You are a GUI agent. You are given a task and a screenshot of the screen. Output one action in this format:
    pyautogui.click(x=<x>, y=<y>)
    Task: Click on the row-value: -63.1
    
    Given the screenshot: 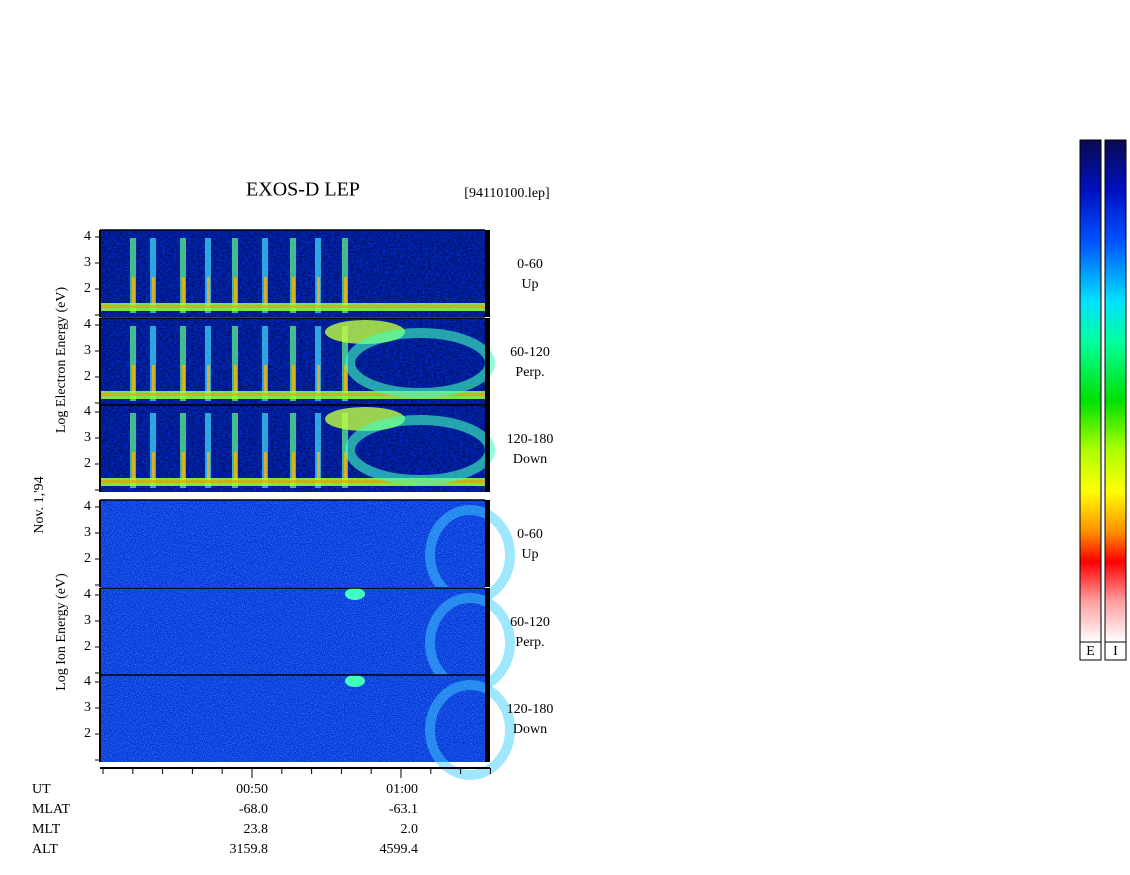 What is the action you would take?
    pyautogui.click(x=403, y=809)
    